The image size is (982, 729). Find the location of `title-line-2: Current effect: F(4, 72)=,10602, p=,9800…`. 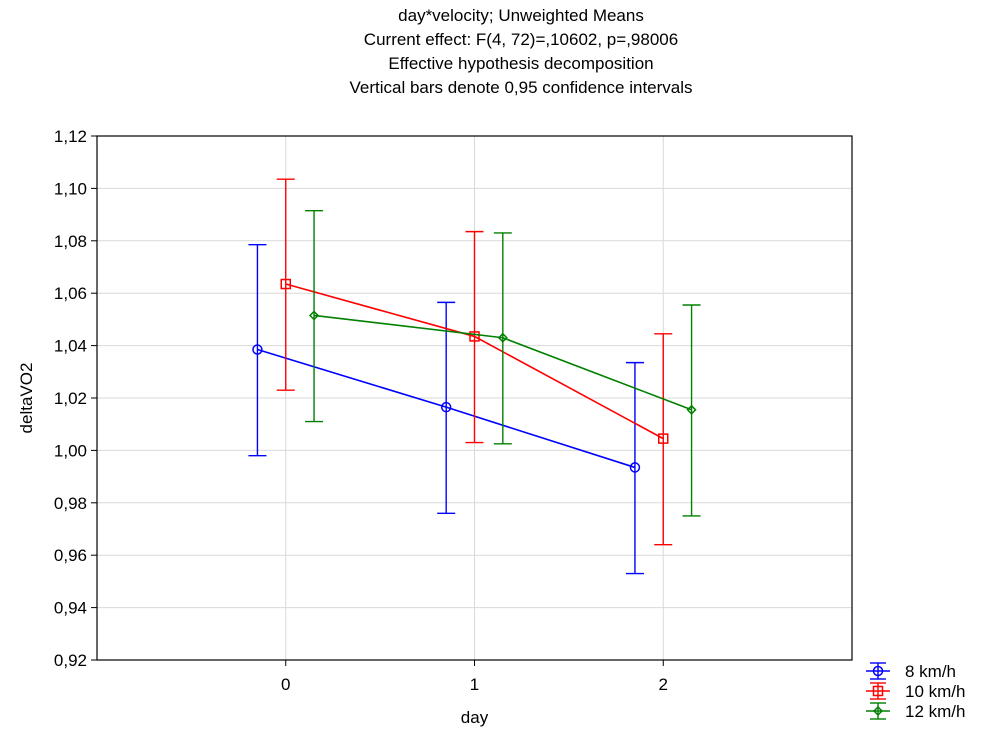

title-line-2: Current effect: F(4, 72)=,10602, p=,9800… is located at coordinates (521, 39).